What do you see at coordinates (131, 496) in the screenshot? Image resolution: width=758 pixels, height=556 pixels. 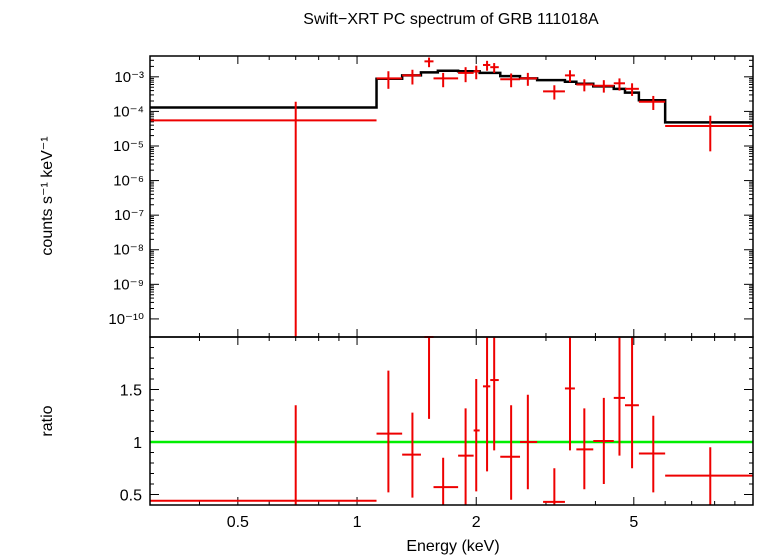 I see `y-tick-label: 0.5` at bounding box center [131, 496].